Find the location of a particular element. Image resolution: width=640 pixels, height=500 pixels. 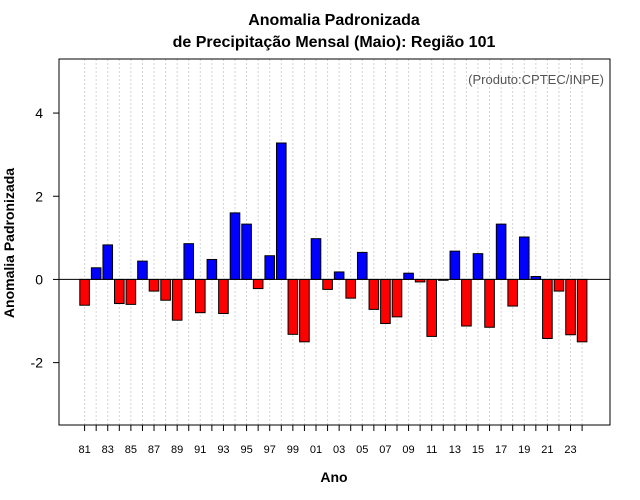

x-axis-label: Ano is located at coordinates (333, 477).